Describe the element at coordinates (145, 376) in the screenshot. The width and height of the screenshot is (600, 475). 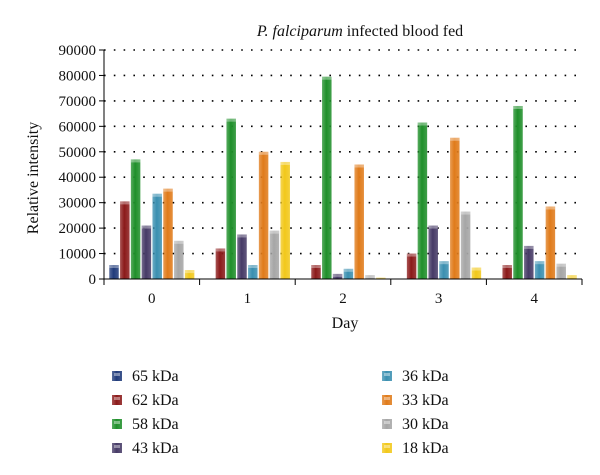
I see `legend-item: 65 kDa` at that location.